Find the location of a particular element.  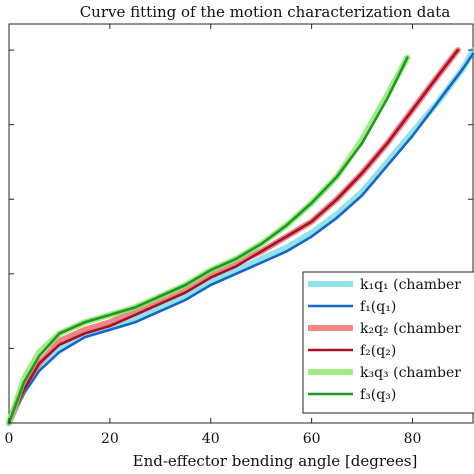

x-tick-label: 60 is located at coordinates (312, 439).